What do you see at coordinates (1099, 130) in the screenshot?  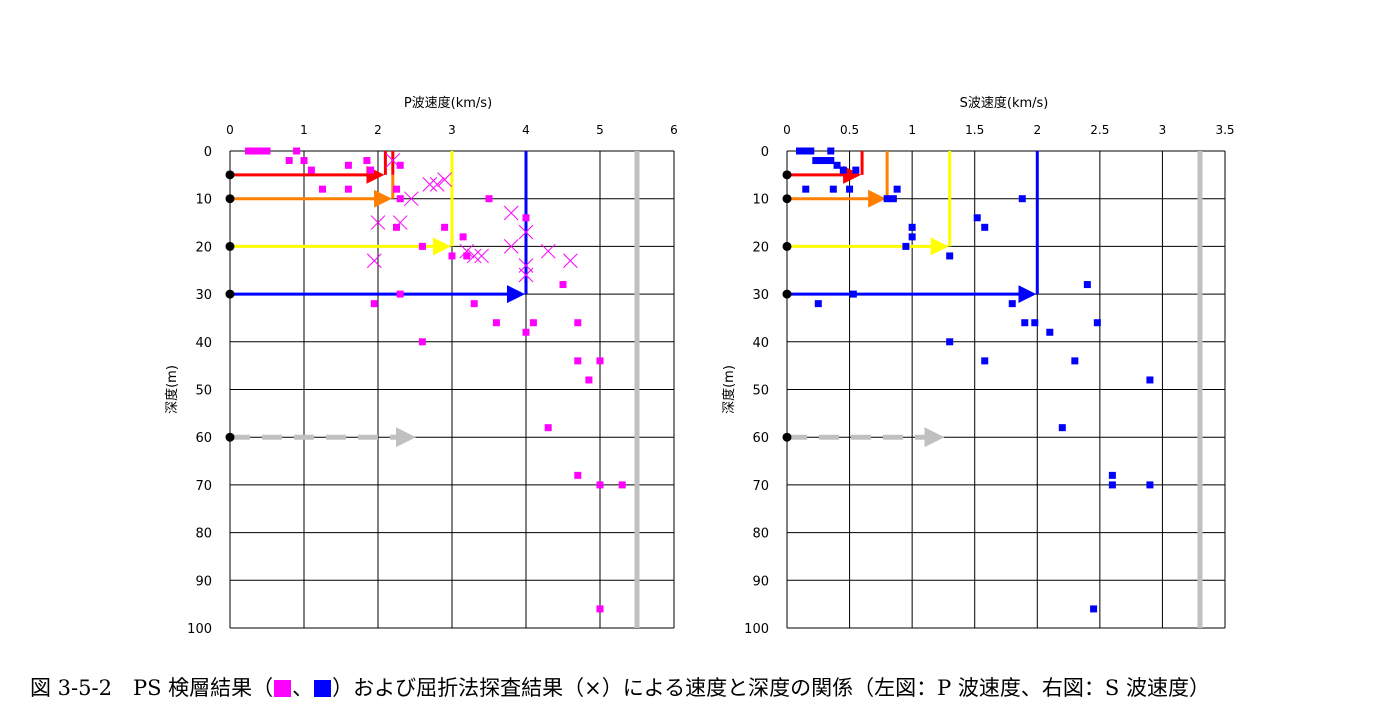 I see `x-tick-label: 2.5` at bounding box center [1099, 130].